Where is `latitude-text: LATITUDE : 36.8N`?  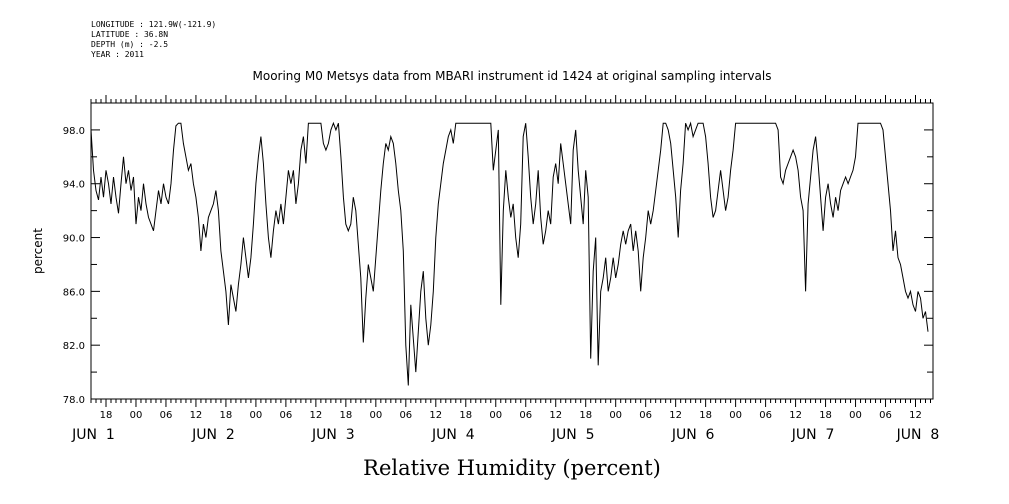 latitude-text: LATITUDE : 36.8N is located at coordinates (130, 34).